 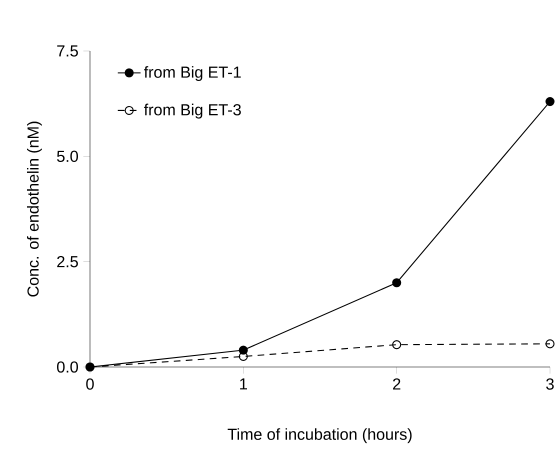 What do you see at coordinates (67, 367) in the screenshot?
I see `y-tick-label: 0.0` at bounding box center [67, 367].